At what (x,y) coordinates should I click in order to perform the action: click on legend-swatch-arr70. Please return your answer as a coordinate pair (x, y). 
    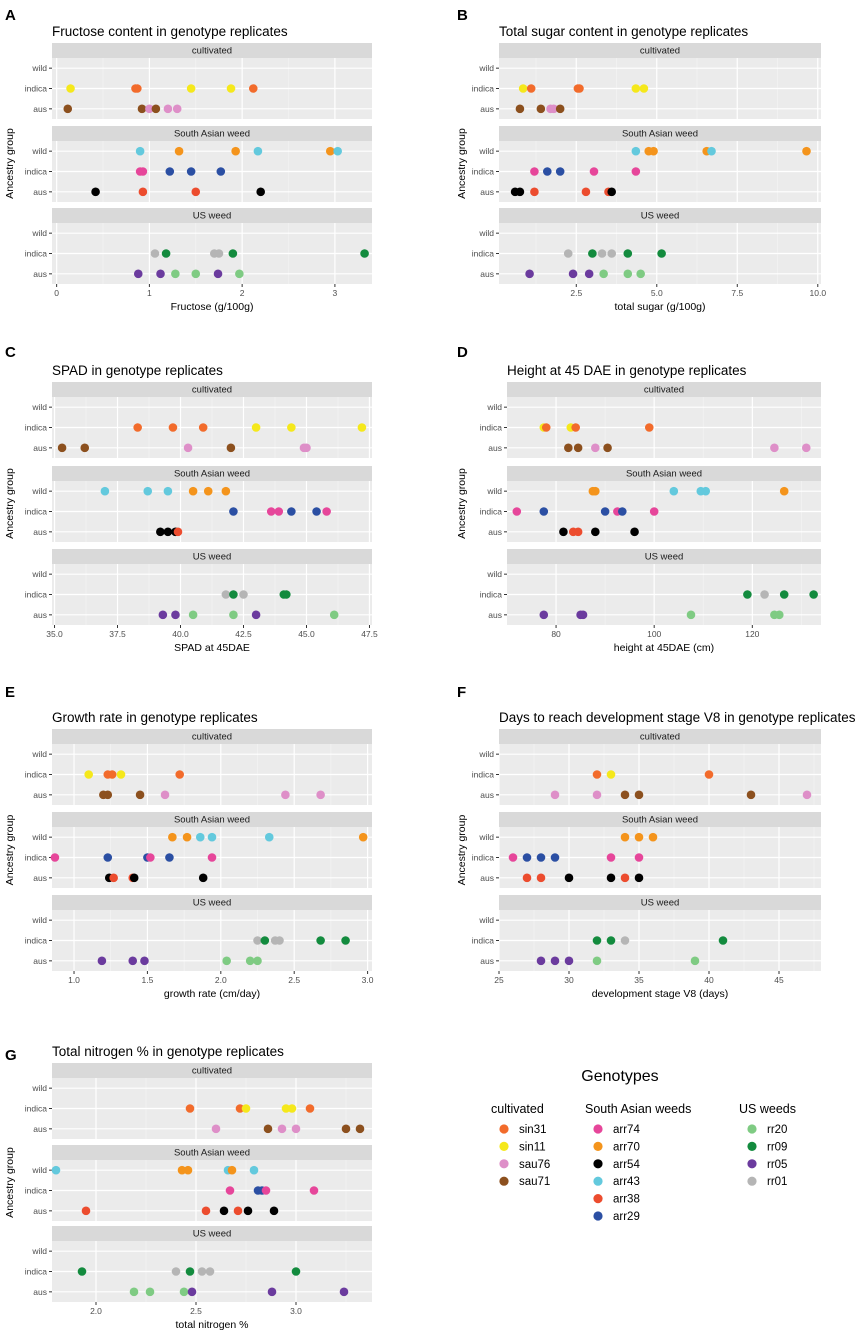
    Looking at the image, I should click on (598, 1146).